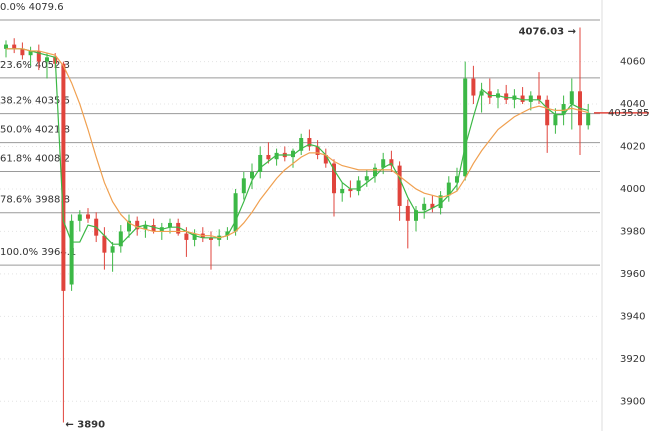 This screenshot has height=431, width=649. I want to click on fib-label: 61.8% 4008.2, so click(35, 159).